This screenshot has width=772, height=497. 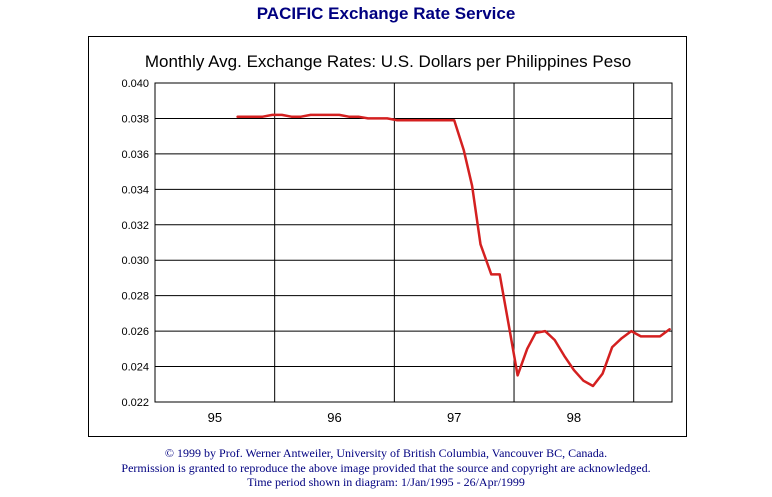 I want to click on y-tick-label: 0.038, so click(x=135, y=119).